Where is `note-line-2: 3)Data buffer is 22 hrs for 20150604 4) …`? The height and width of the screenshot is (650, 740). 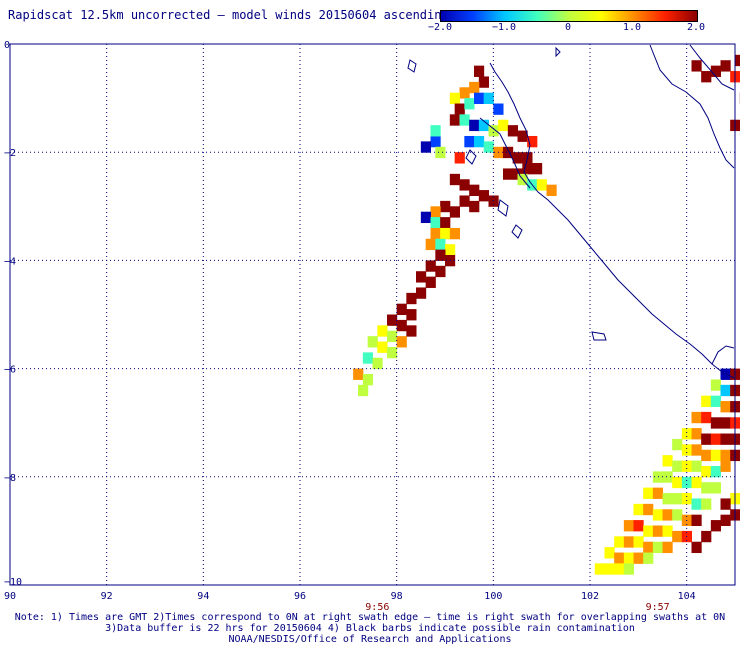 note-line-2: 3)Data buffer is 22 hrs for 20150604 4) … is located at coordinates (370, 628).